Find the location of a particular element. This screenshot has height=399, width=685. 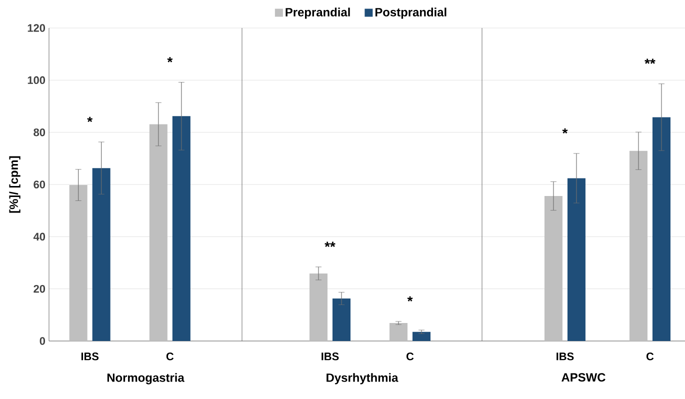

y-tick-label: 60 is located at coordinates (40, 184).